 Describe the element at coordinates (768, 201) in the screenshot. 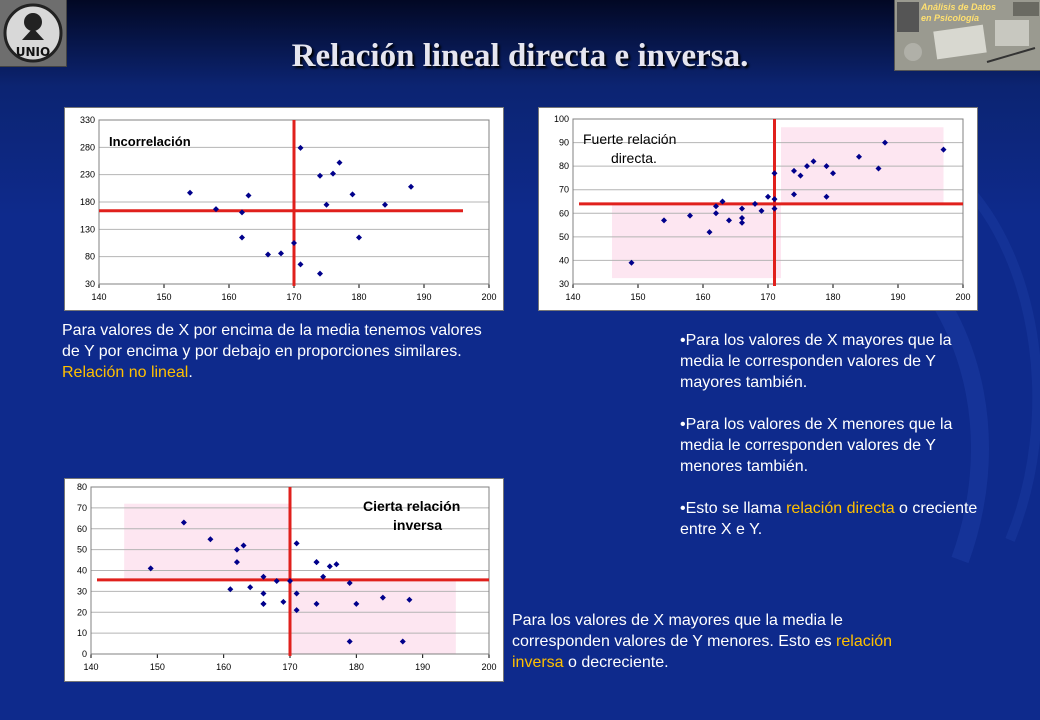

I see `plot-area` at that location.